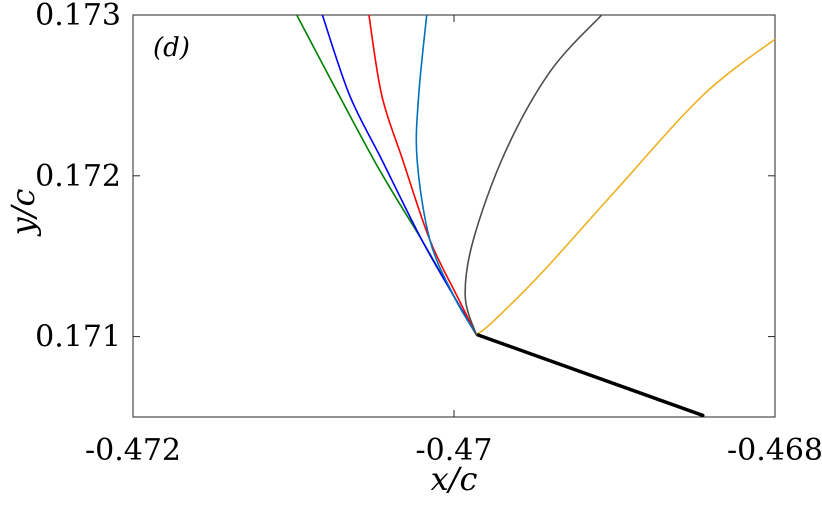  I want to click on x-tick-label: -0.468, so click(774, 450).